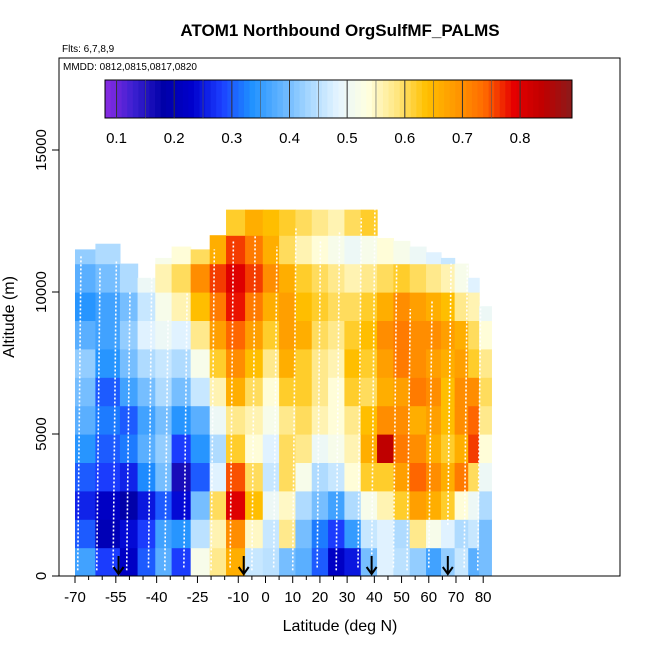 Image resolution: width=650 pixels, height=650 pixels. What do you see at coordinates (41, 433) in the screenshot?
I see `y-tick-label: 5000` at bounding box center [41, 433].